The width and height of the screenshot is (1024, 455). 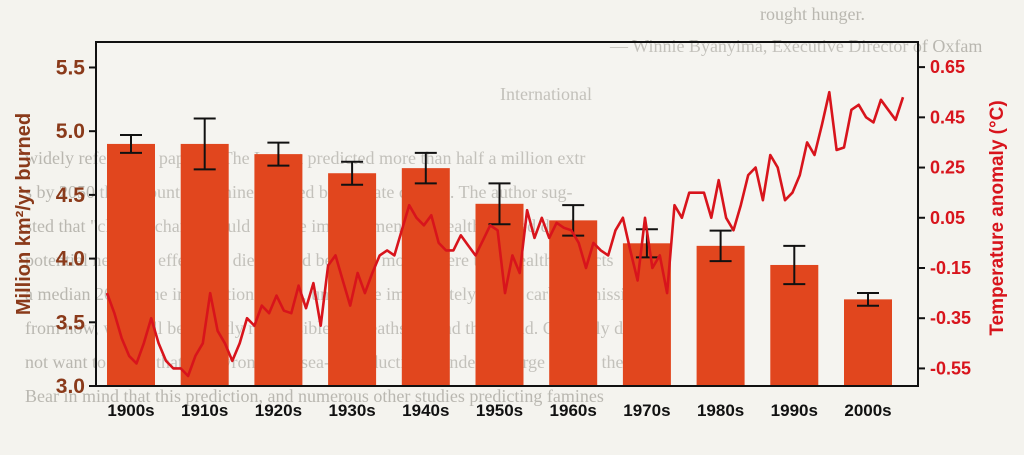 I want to click on bar-1980s, so click(x=720, y=315).